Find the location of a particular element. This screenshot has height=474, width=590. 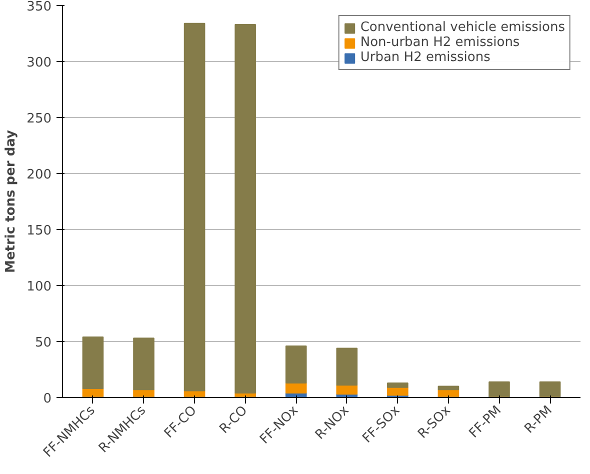

y-tick-label: 0 is located at coordinates (47, 399).